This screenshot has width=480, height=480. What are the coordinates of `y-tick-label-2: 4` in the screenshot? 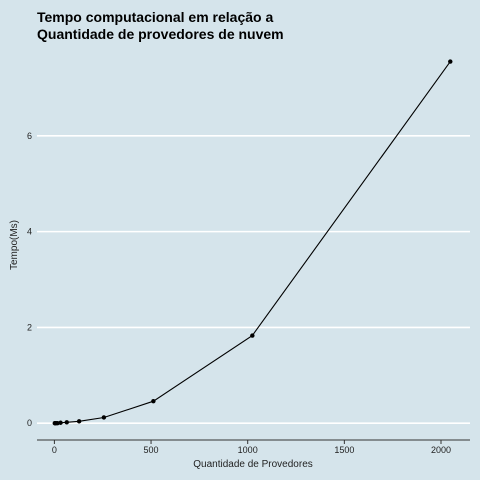 It's located at (29, 232).